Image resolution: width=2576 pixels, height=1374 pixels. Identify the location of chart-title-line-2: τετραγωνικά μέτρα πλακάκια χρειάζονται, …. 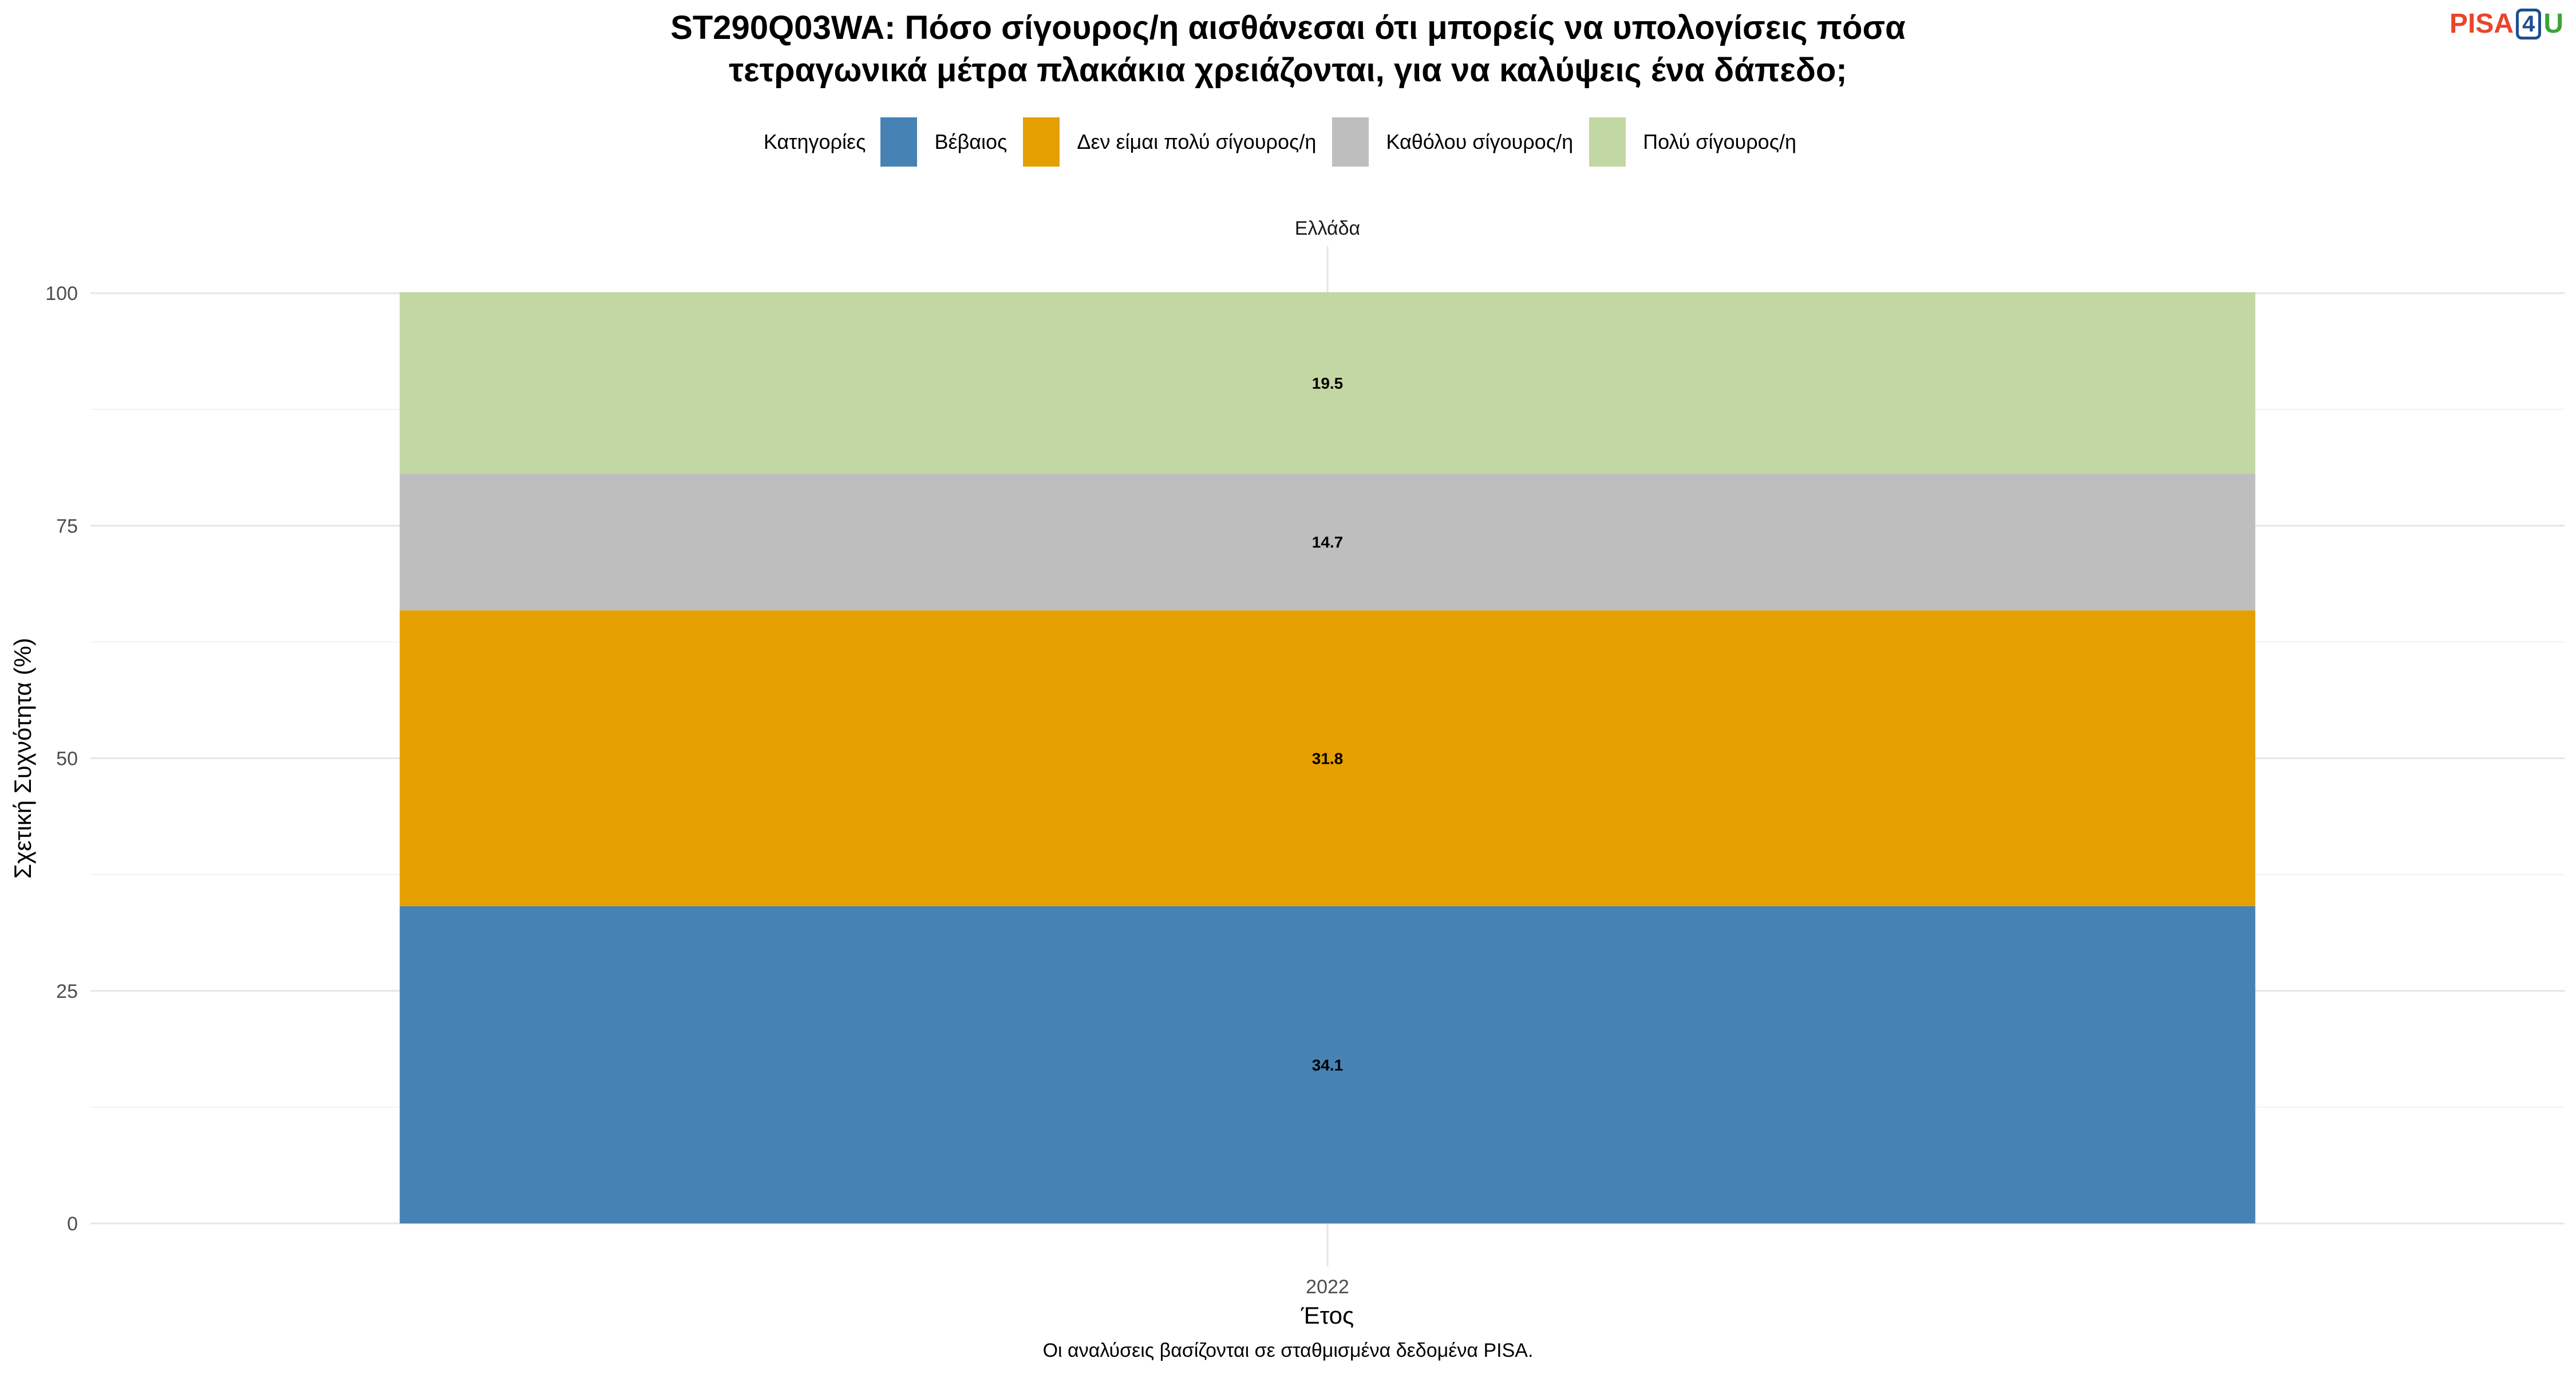
(1288, 70).